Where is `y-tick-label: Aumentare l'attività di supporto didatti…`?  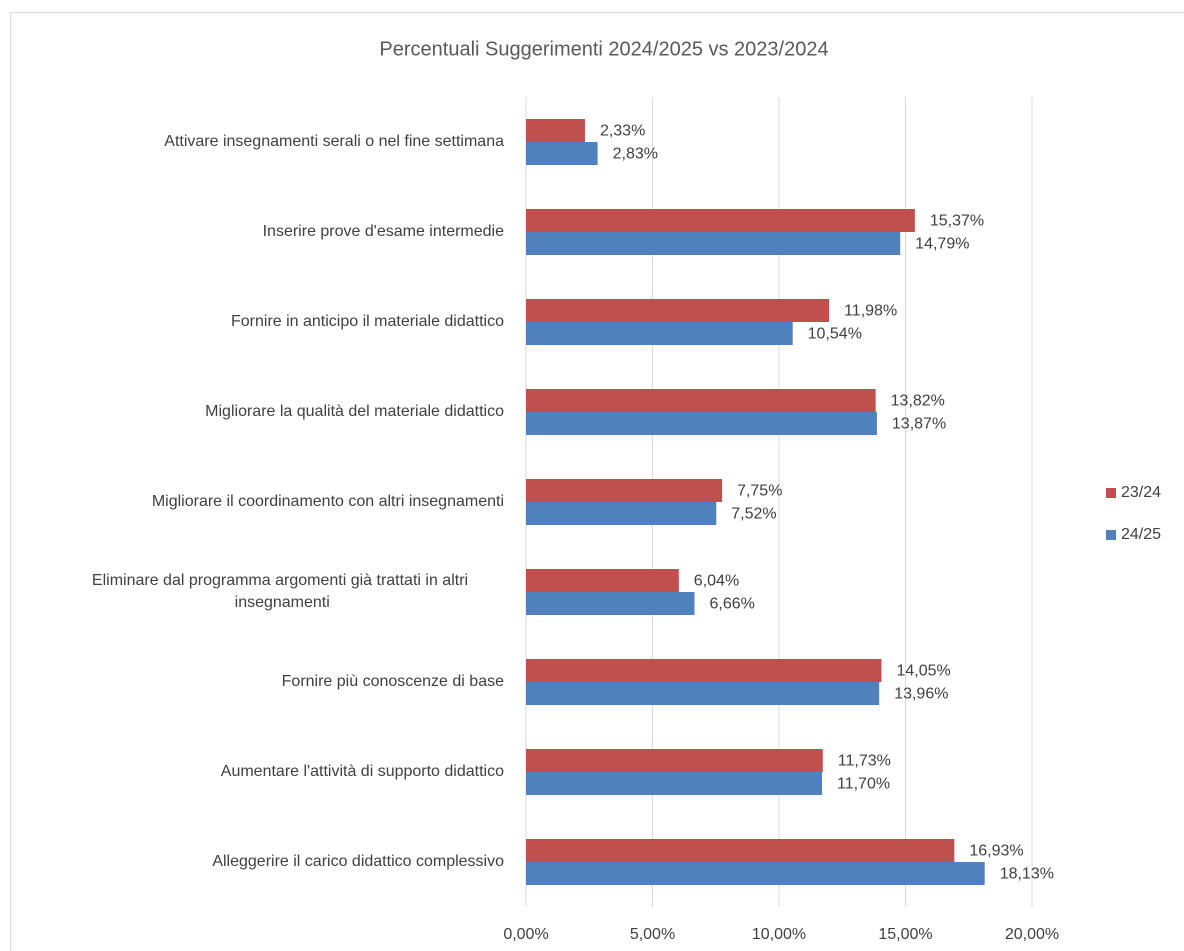 y-tick-label: Aumentare l'attività di supporto didatti… is located at coordinates (362, 771).